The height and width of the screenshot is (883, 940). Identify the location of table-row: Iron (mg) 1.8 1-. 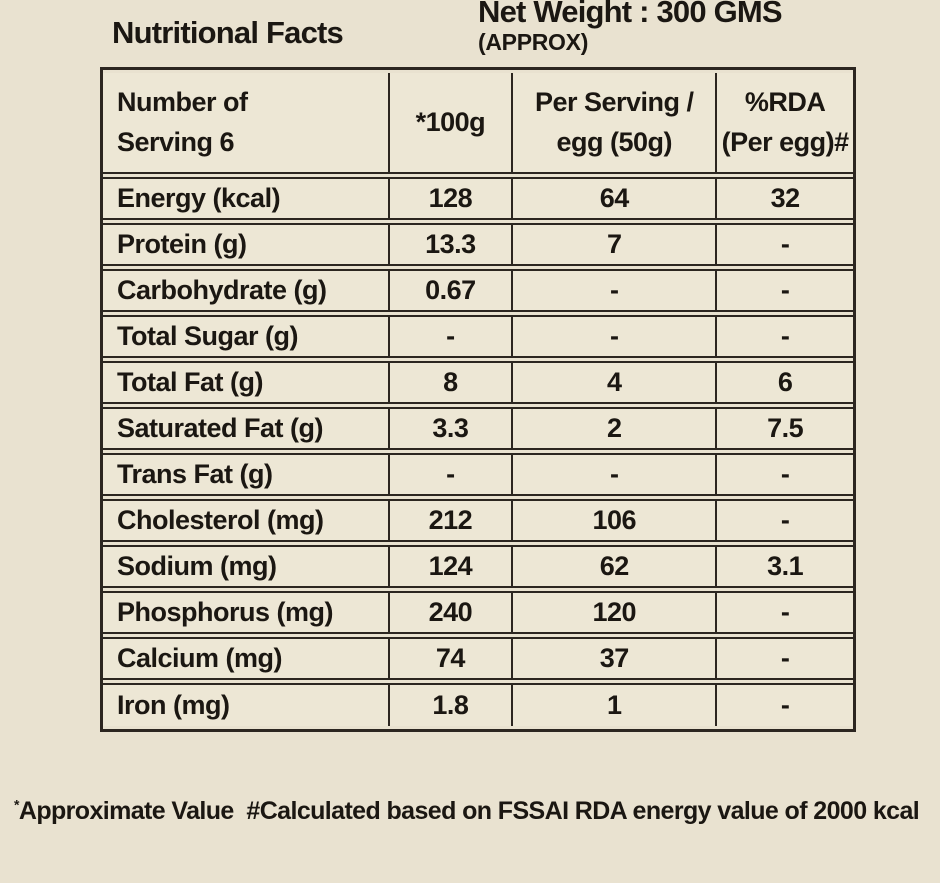
(478, 704).